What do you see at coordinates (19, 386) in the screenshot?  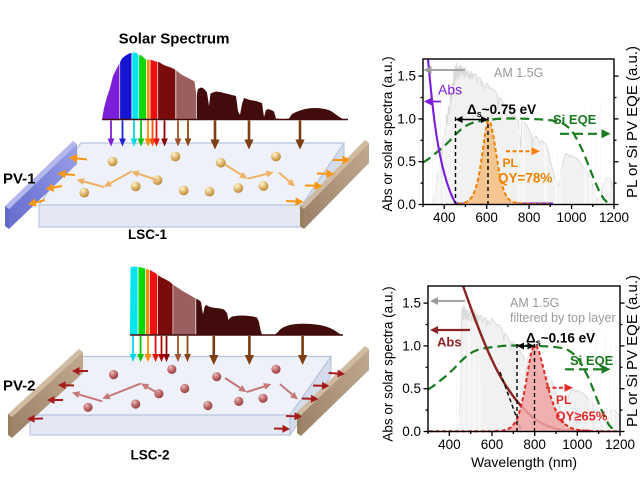 I see `svg-text: PV-2` at bounding box center [19, 386].